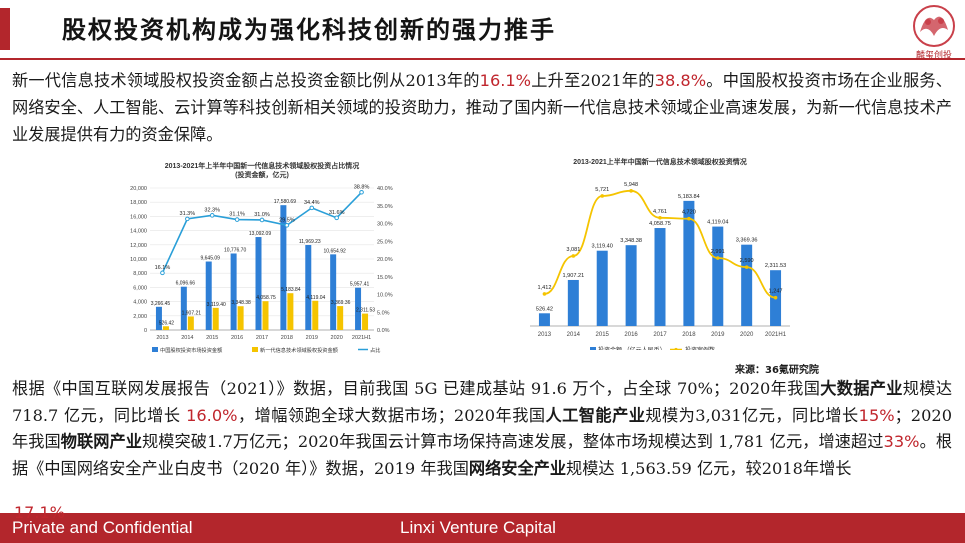  Describe the element at coordinates (315, 298) in the screenshot. I see `bar2-label: 4,119.04` at that location.